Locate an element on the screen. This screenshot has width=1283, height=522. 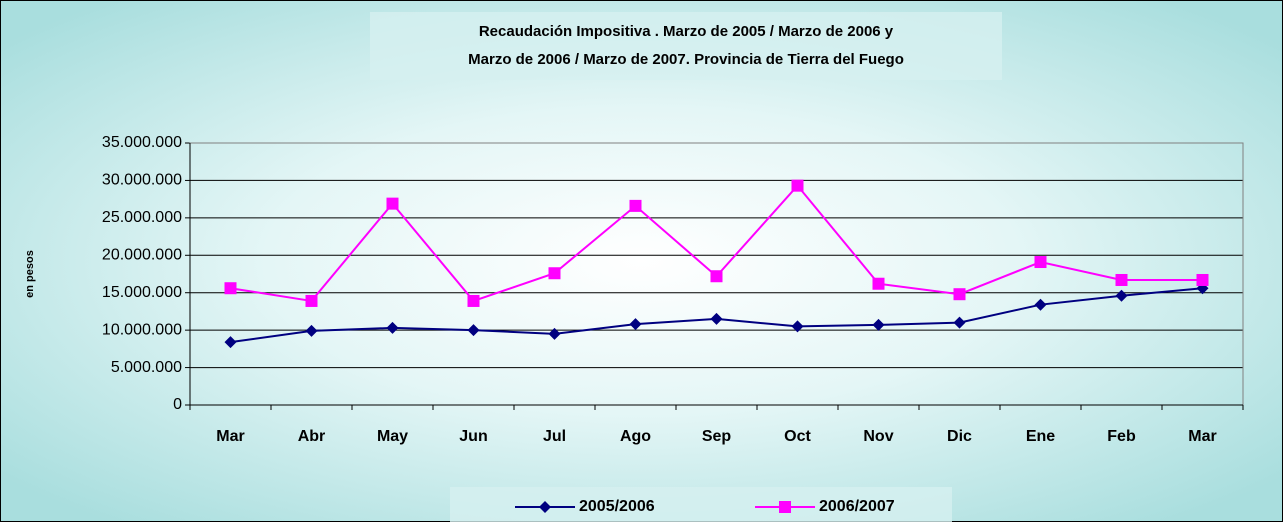
y-tick-label: 35.000.000 is located at coordinates (142, 142).